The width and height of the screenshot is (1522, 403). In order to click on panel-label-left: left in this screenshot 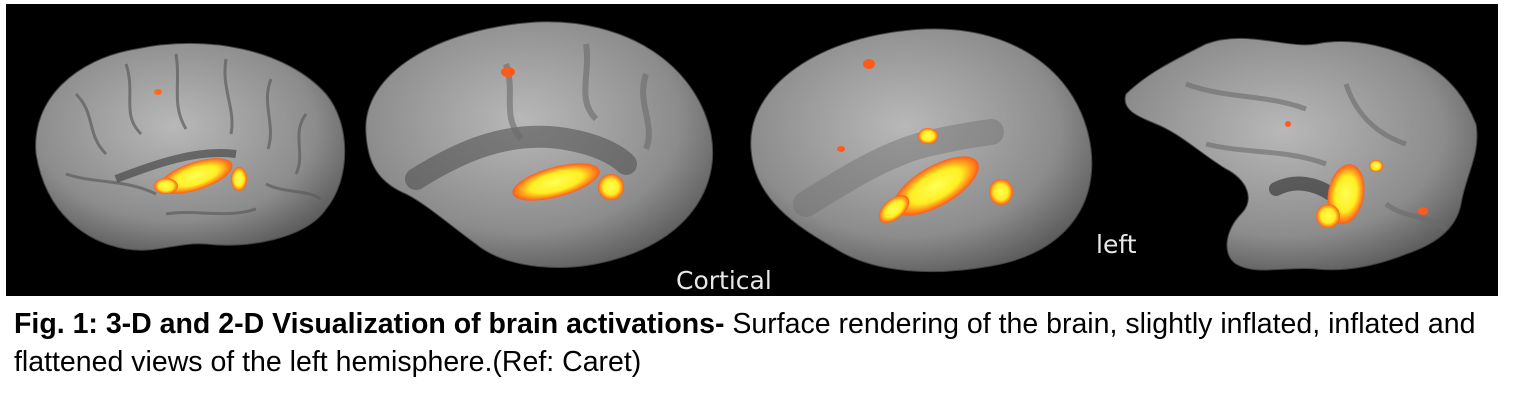, I will do `click(1116, 244)`.